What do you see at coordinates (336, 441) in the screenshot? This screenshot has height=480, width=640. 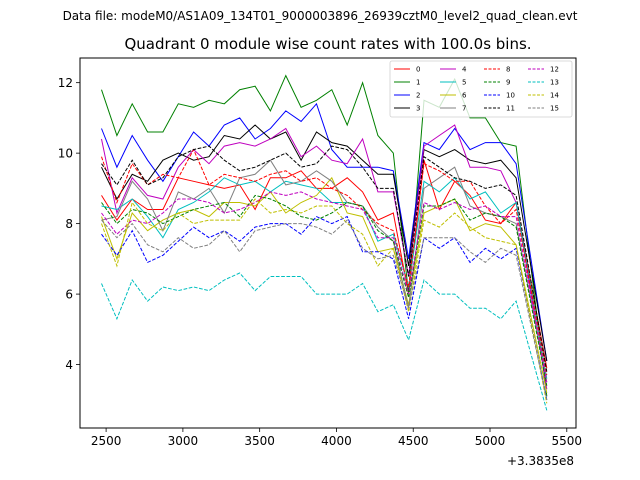 I see `x-tick-label: 4000` at bounding box center [336, 441].